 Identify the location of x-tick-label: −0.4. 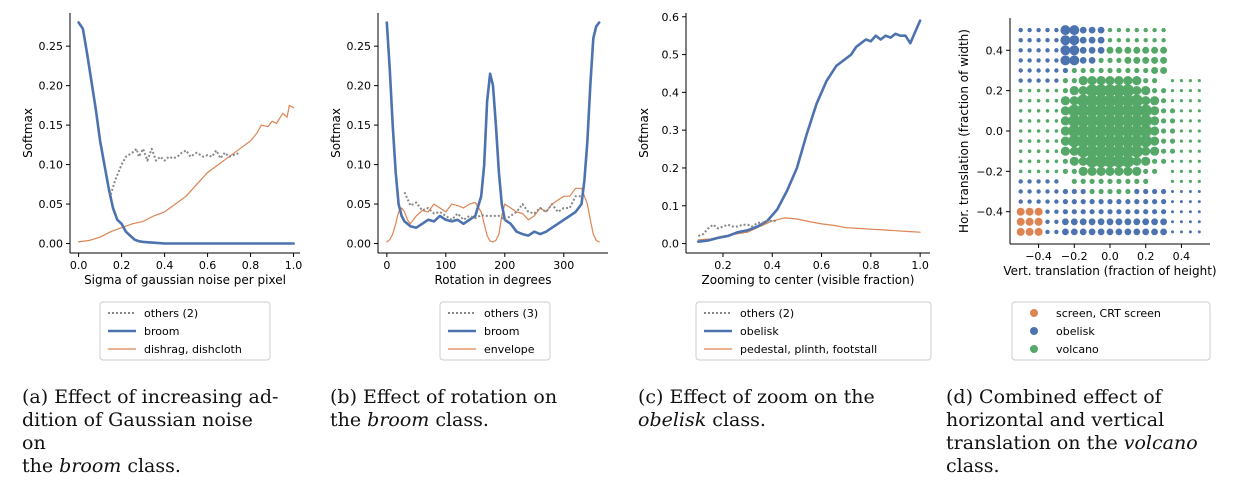
(1038, 256).